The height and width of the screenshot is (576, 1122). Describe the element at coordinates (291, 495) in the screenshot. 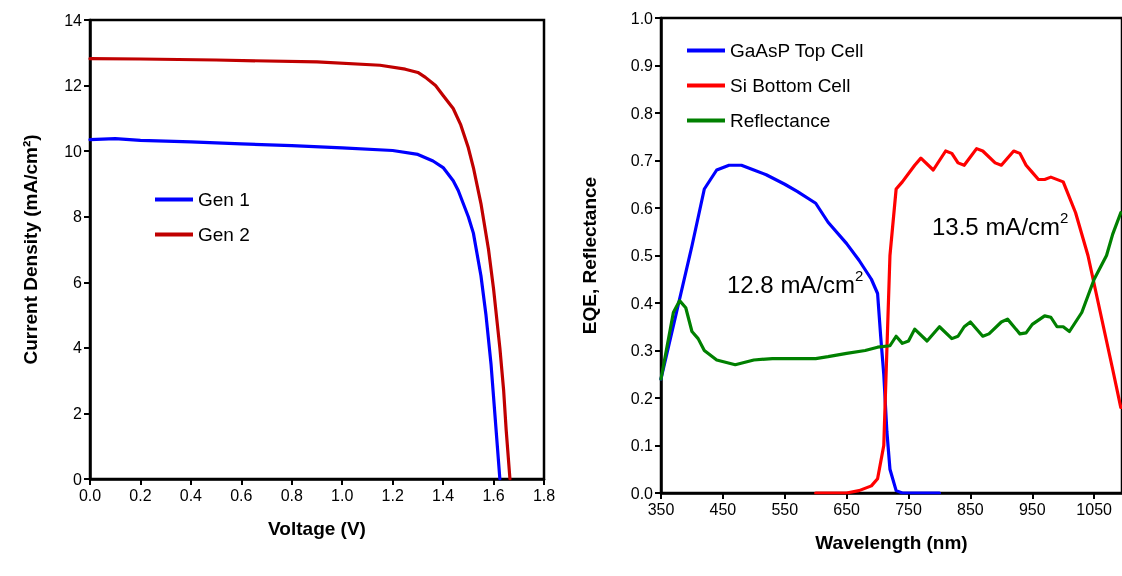

I see `x-tick-label: 0.8` at that location.